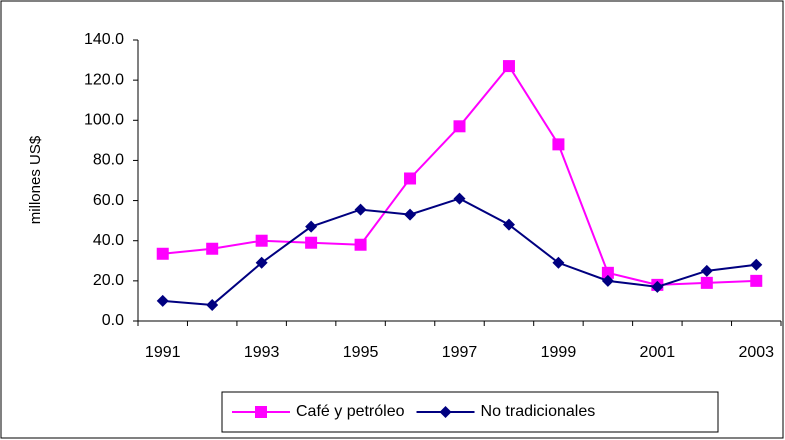 Image resolution: width=785 pixels, height=440 pixels. I want to click on y-tick-label: 0.0, so click(113, 320).